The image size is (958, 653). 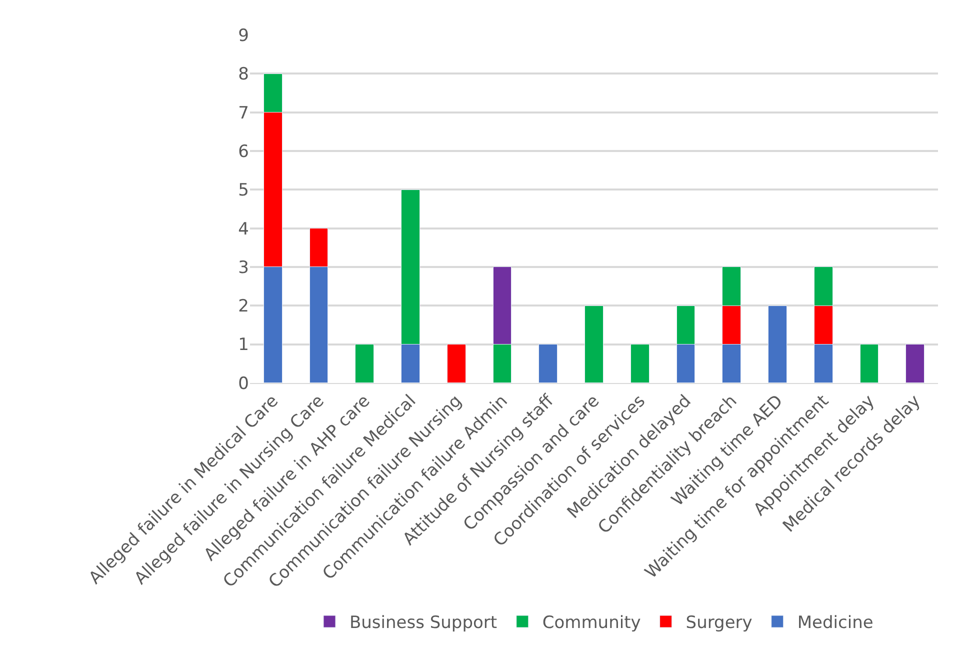 What do you see at coordinates (243, 384) in the screenshot?
I see `y-tick-label: 0` at bounding box center [243, 384].